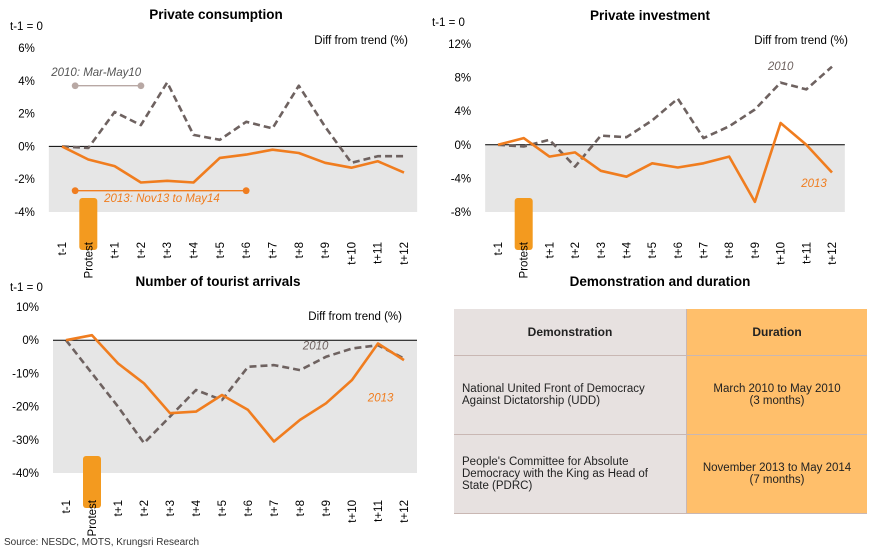 This screenshot has width=870, height=556. I want to click on duration-months: (7 months), so click(777, 480).